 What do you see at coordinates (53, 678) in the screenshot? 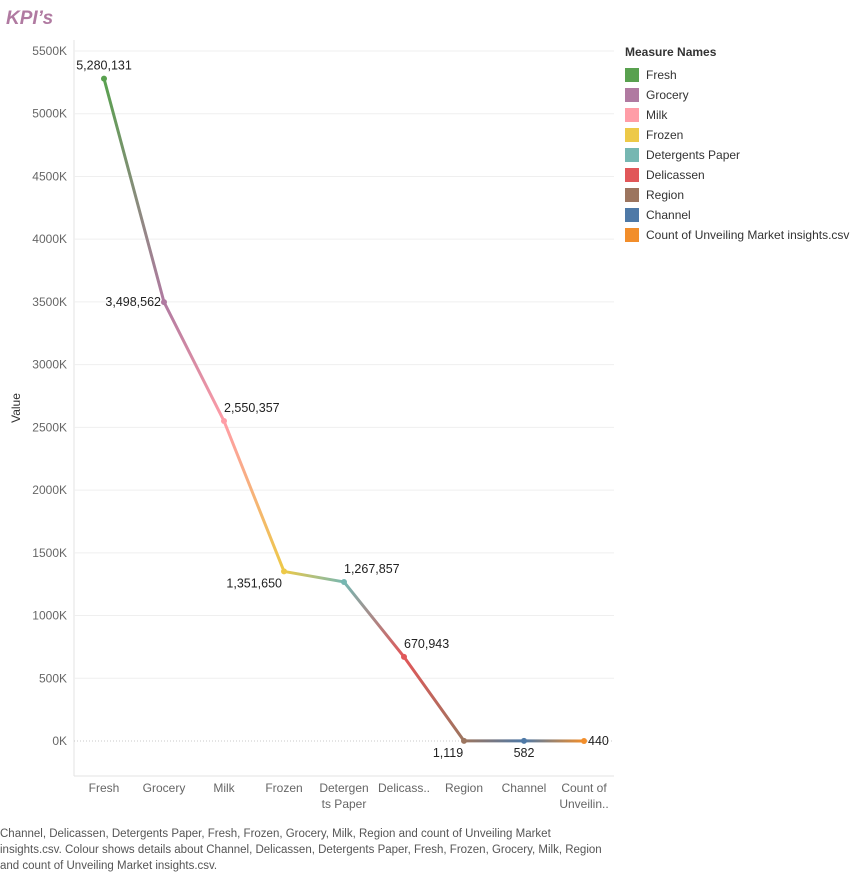
I see `y-tick-label: 500K` at bounding box center [53, 678].